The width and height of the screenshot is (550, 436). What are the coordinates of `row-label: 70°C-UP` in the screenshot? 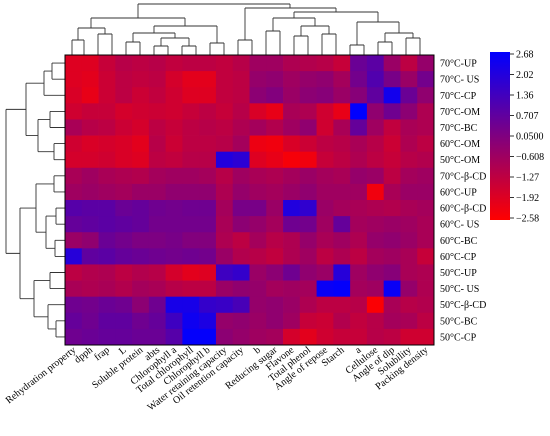 It's located at (458, 64).